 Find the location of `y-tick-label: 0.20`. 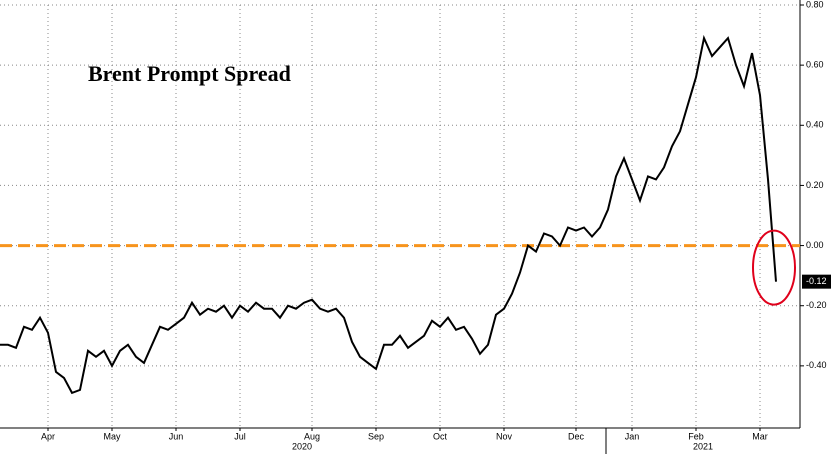

y-tick-label: 0.20 is located at coordinates (815, 185).